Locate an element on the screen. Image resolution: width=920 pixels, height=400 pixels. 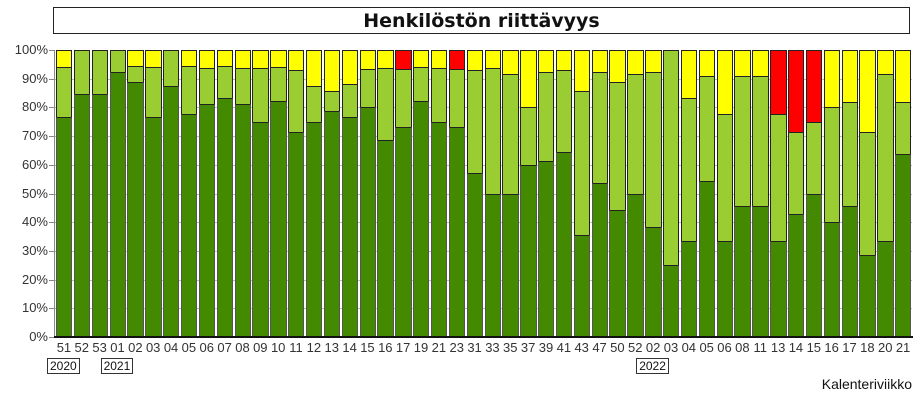
y-tick-label: 100% is located at coordinates (31, 49).